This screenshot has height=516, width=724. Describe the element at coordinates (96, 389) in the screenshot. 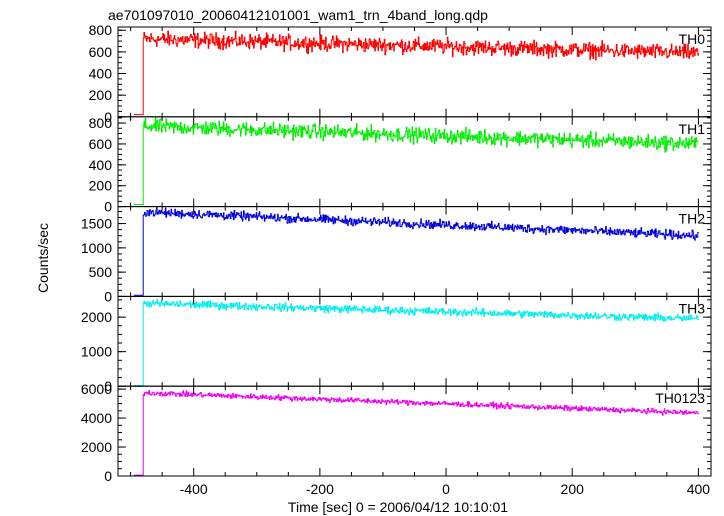

I see `y-tick-label: 6000` at that location.